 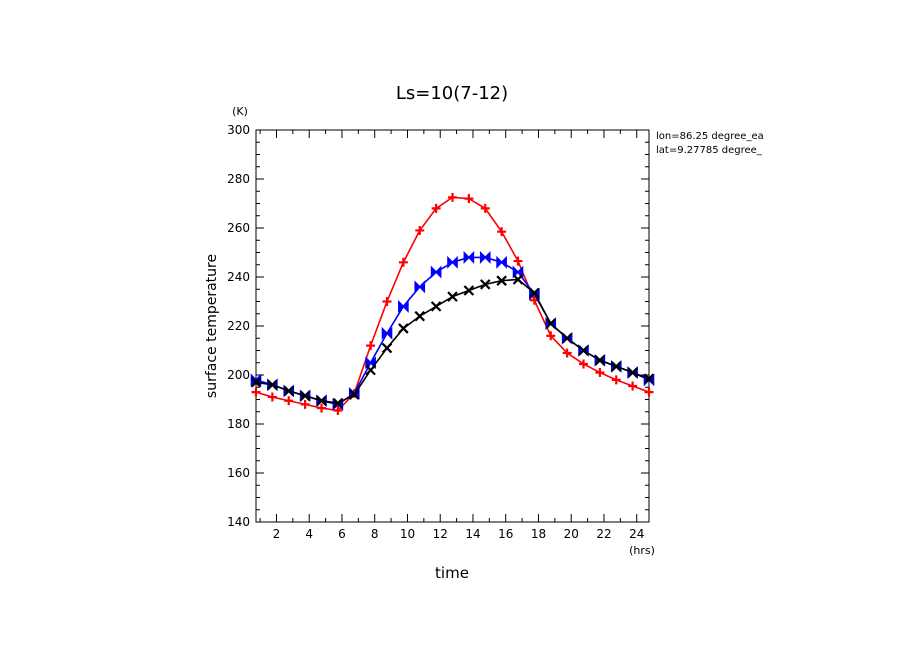 What do you see at coordinates (238, 277) in the screenshot?
I see `y-tick-label: 240` at bounding box center [238, 277].